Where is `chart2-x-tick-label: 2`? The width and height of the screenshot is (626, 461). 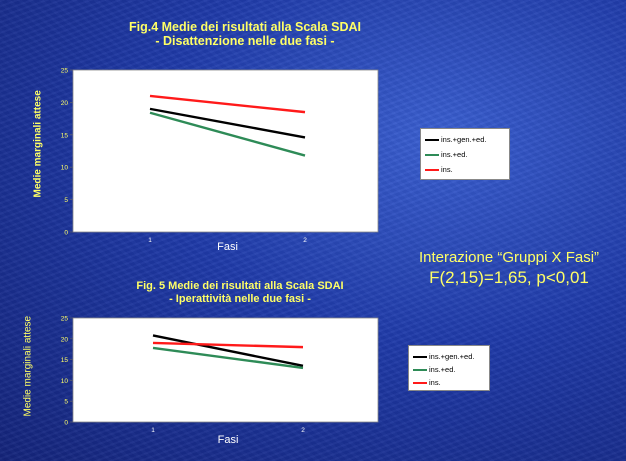
chart2-x-tick-label: 2 is located at coordinates (303, 430).